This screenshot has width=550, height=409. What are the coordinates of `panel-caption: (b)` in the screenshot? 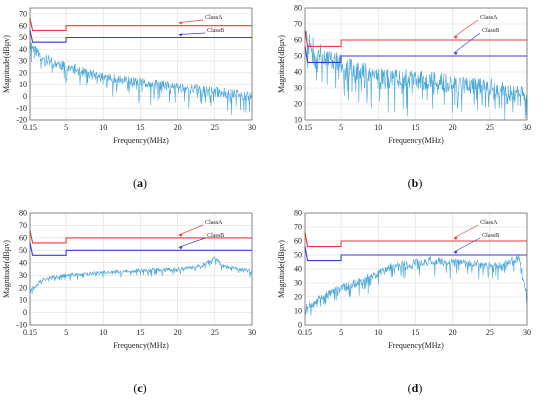 It's located at (415, 183).